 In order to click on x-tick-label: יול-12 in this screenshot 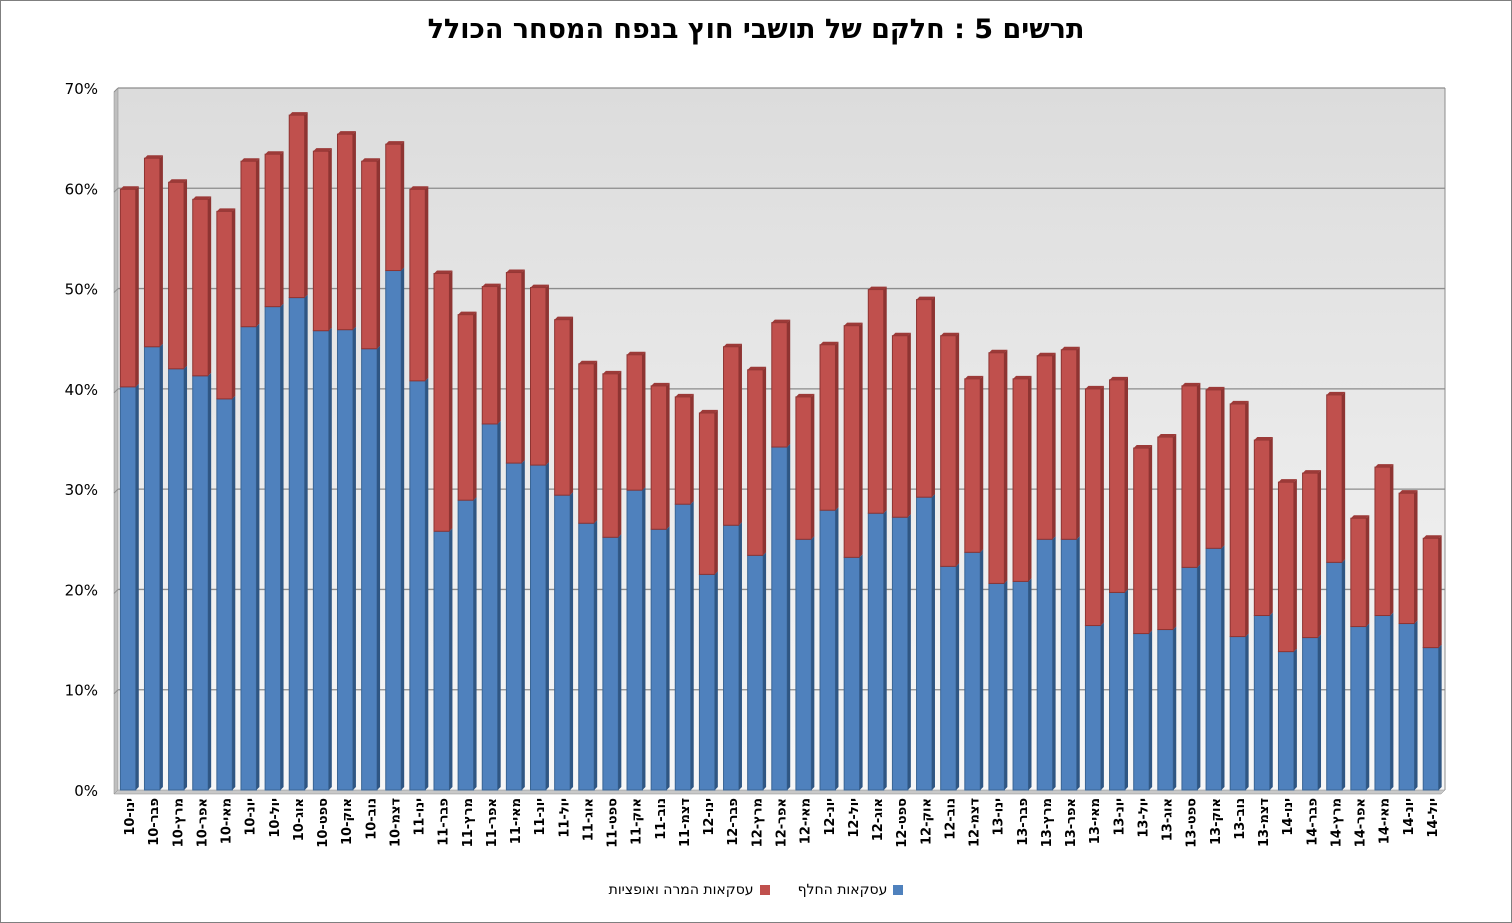, I will do `click(854, 818)`.